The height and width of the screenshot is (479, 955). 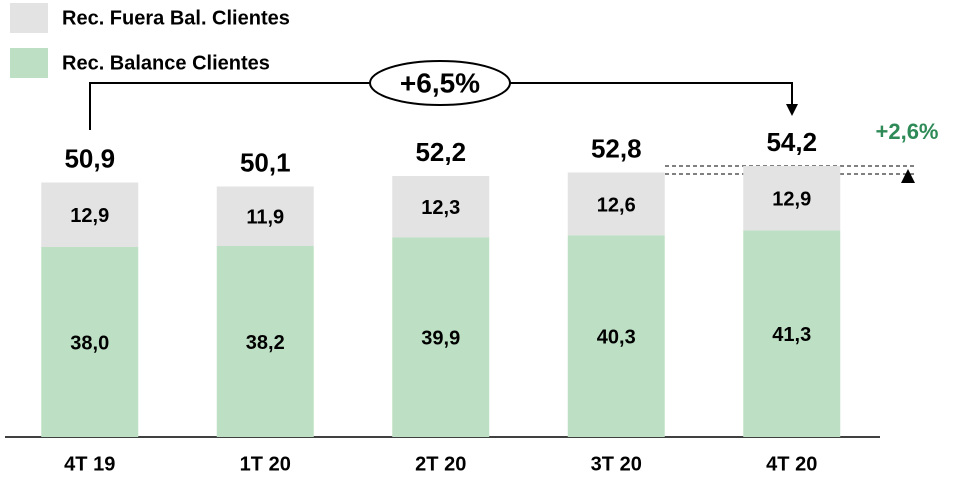 I want to click on value-label: 11,9, so click(x=265, y=218).